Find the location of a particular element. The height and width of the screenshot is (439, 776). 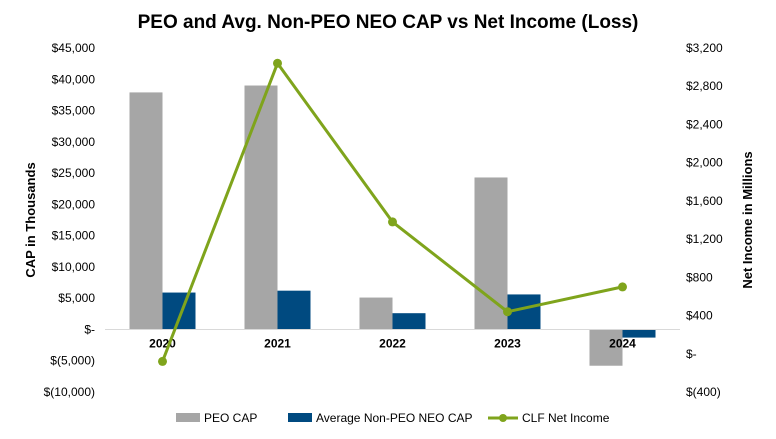

line-point-2022 is located at coordinates (392, 222).